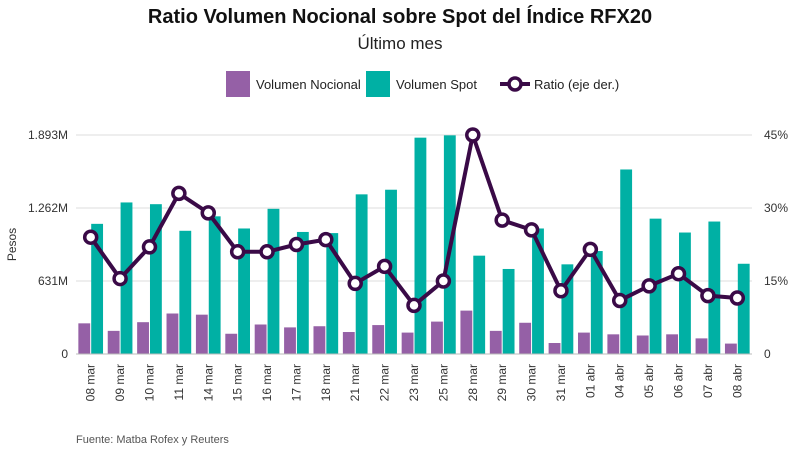 The height and width of the screenshot is (457, 800). What do you see at coordinates (473, 382) in the screenshot?
I see `x-tick-label: 28 mar` at bounding box center [473, 382].